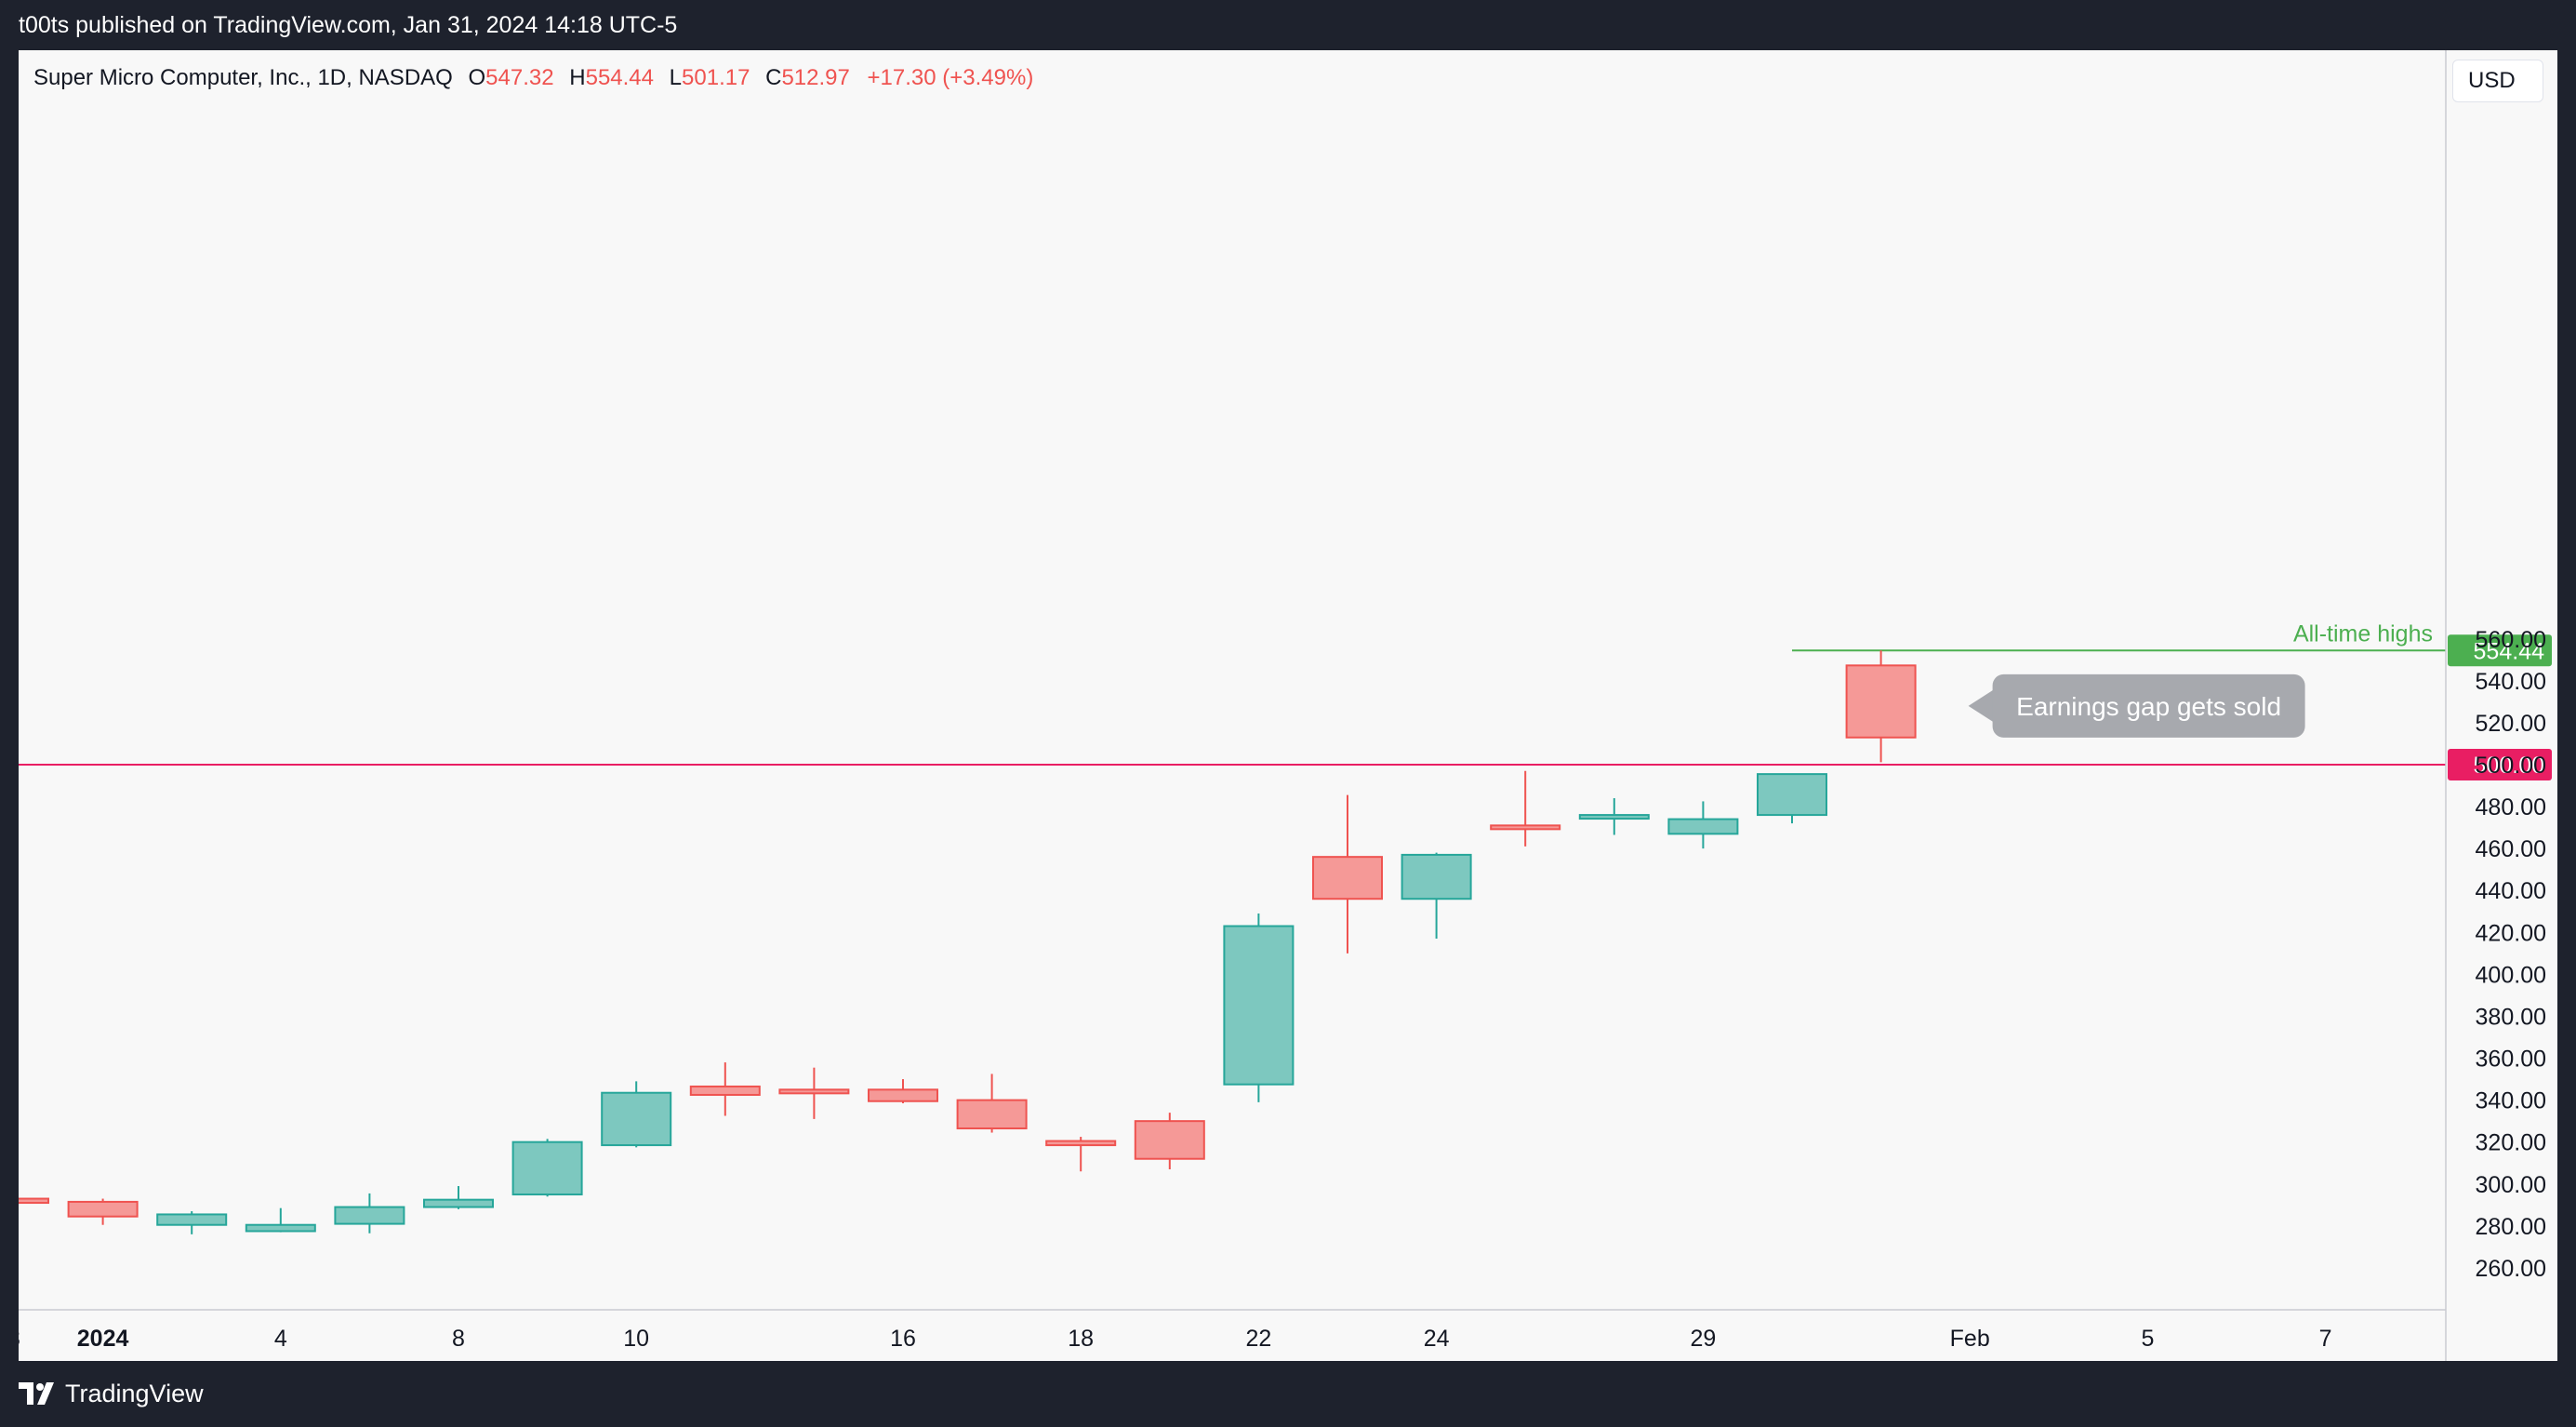  What do you see at coordinates (2147, 1339) in the screenshot?
I see `x-tick-label: 5` at bounding box center [2147, 1339].